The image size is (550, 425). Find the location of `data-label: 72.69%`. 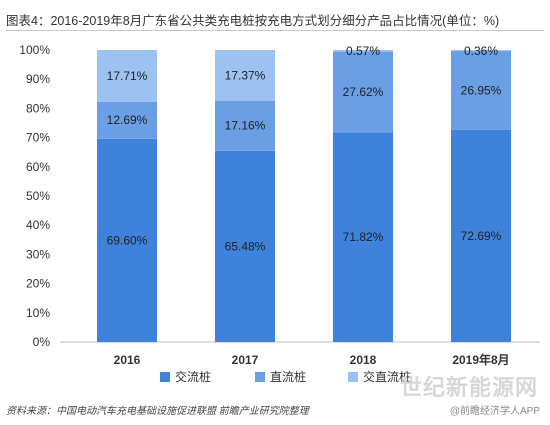

data-label: 72.69% is located at coordinates (481, 236).